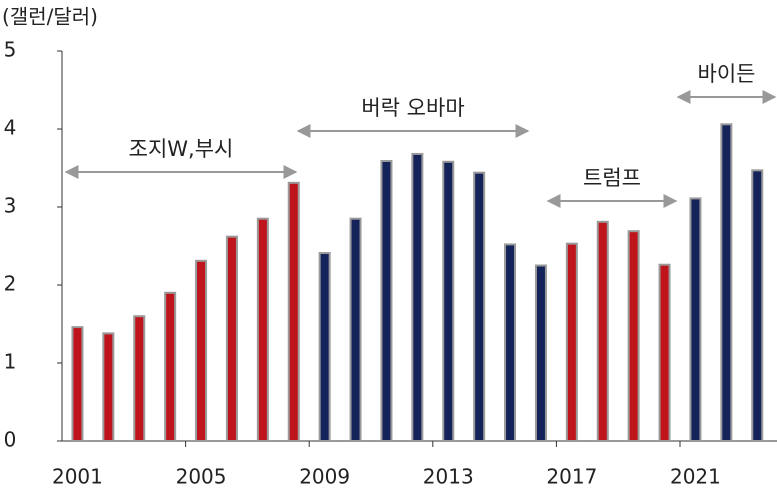 The image size is (777, 494). Describe the element at coordinates (50, 17) in the screenshot. I see `axis-label: (갤런/달러)` at that location.